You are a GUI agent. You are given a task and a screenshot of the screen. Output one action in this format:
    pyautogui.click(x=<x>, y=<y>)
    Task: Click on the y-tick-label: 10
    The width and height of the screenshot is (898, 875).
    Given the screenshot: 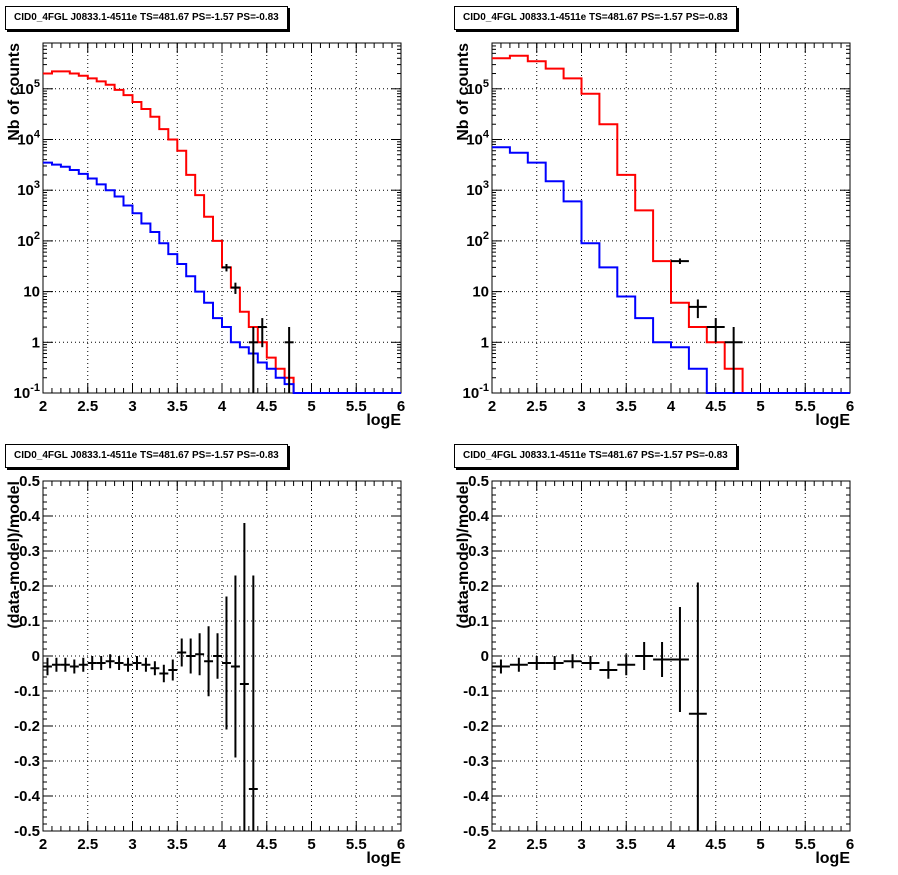 What is the action you would take?
    pyautogui.click(x=31, y=292)
    